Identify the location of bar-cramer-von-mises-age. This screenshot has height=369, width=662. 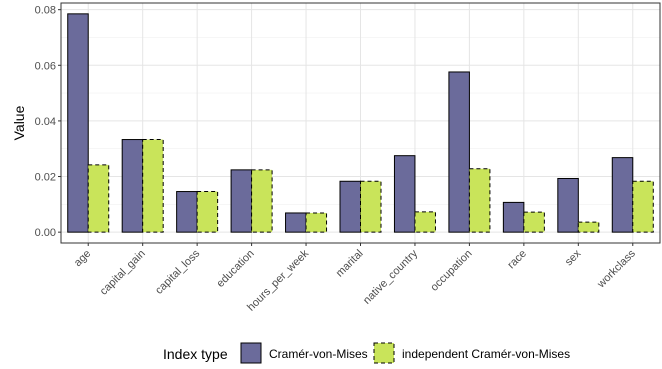
(78, 123).